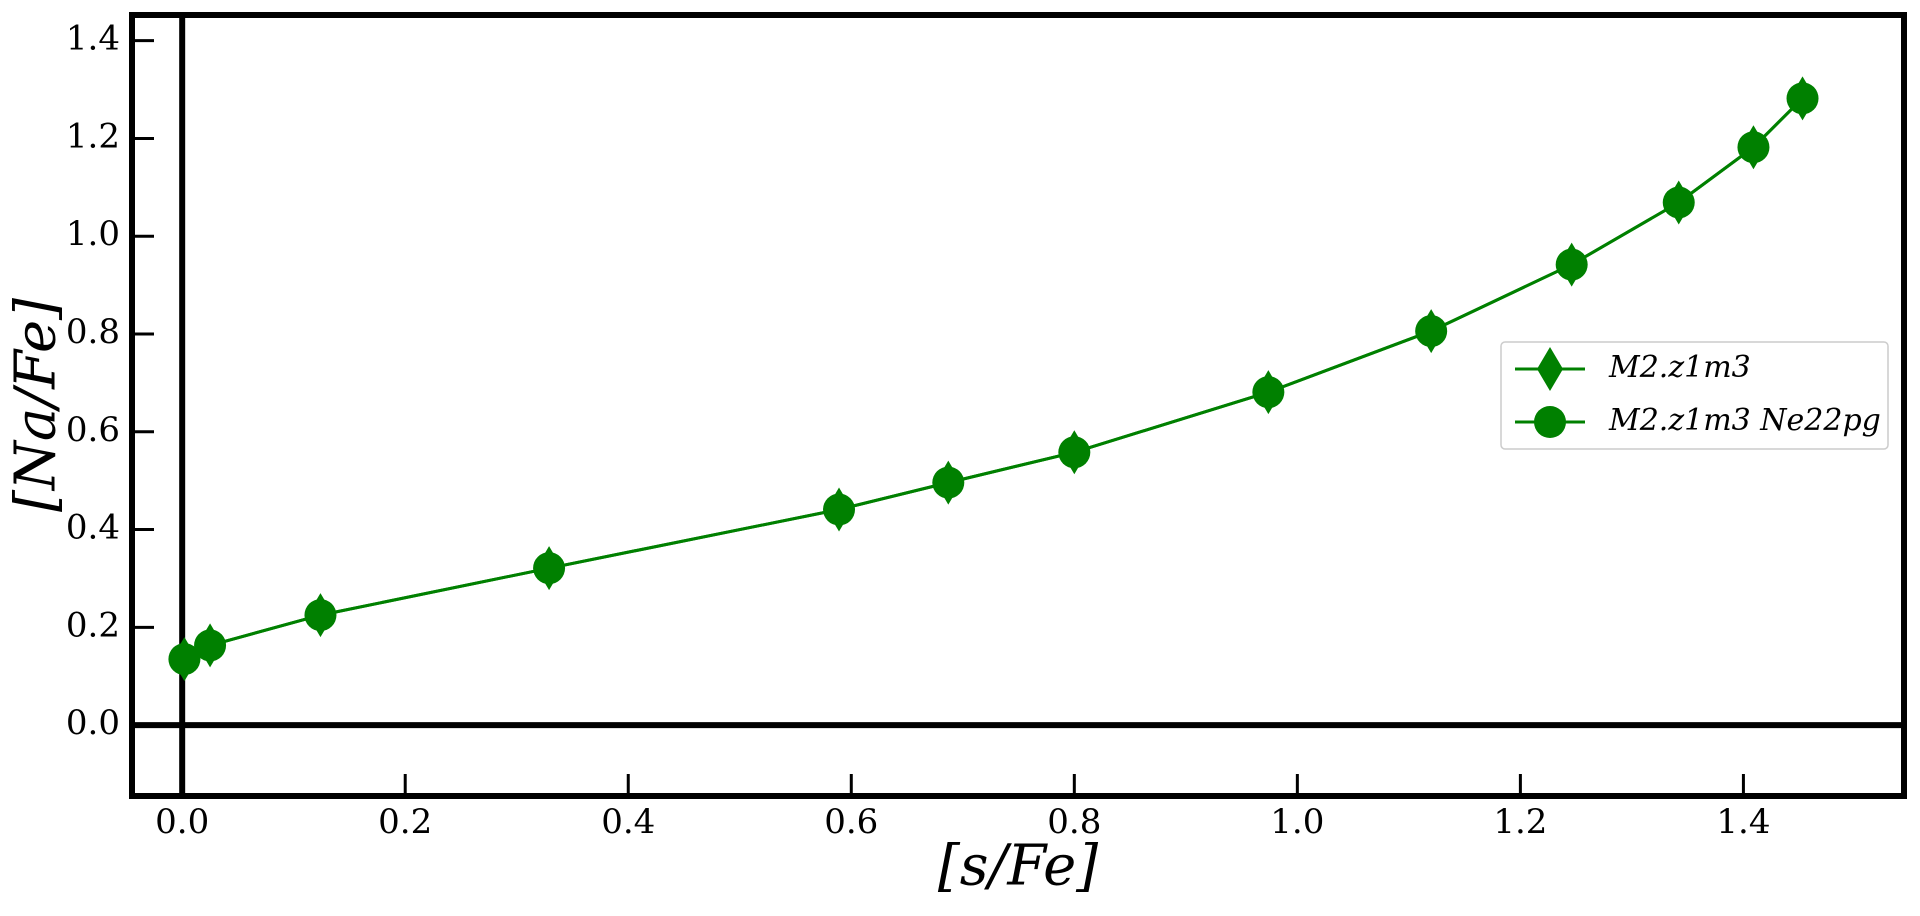  Describe the element at coordinates (182, 822) in the screenshot. I see `x-tick-label: 0.0` at that location.